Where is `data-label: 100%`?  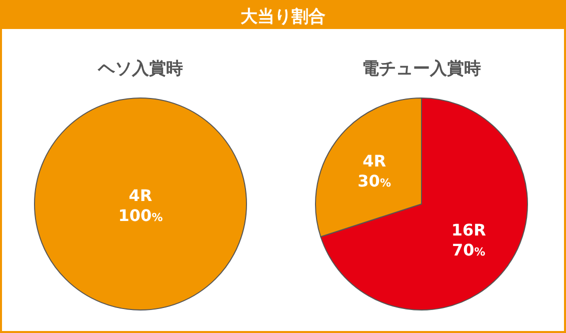 data-label: 100% is located at coordinates (140, 215).